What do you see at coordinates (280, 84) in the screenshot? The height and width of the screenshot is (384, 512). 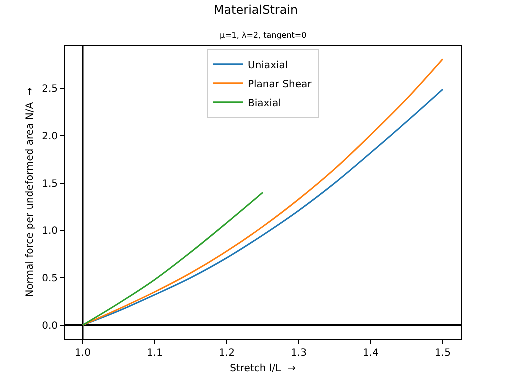 I see `legend-label: Planar Shear` at bounding box center [280, 84].